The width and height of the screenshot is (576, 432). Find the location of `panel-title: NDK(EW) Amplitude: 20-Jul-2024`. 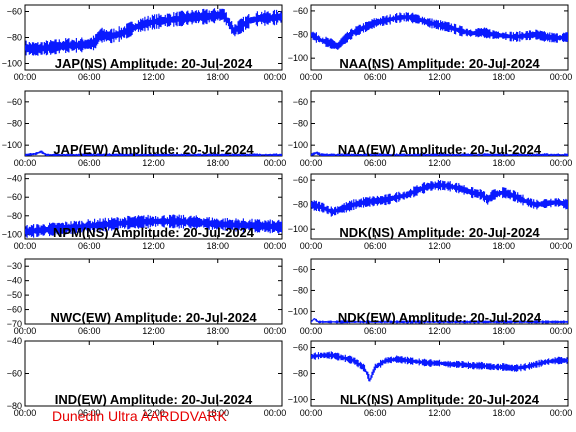

panel-title: NDK(EW) Amplitude: 20-Jul-2024 is located at coordinates (440, 317).